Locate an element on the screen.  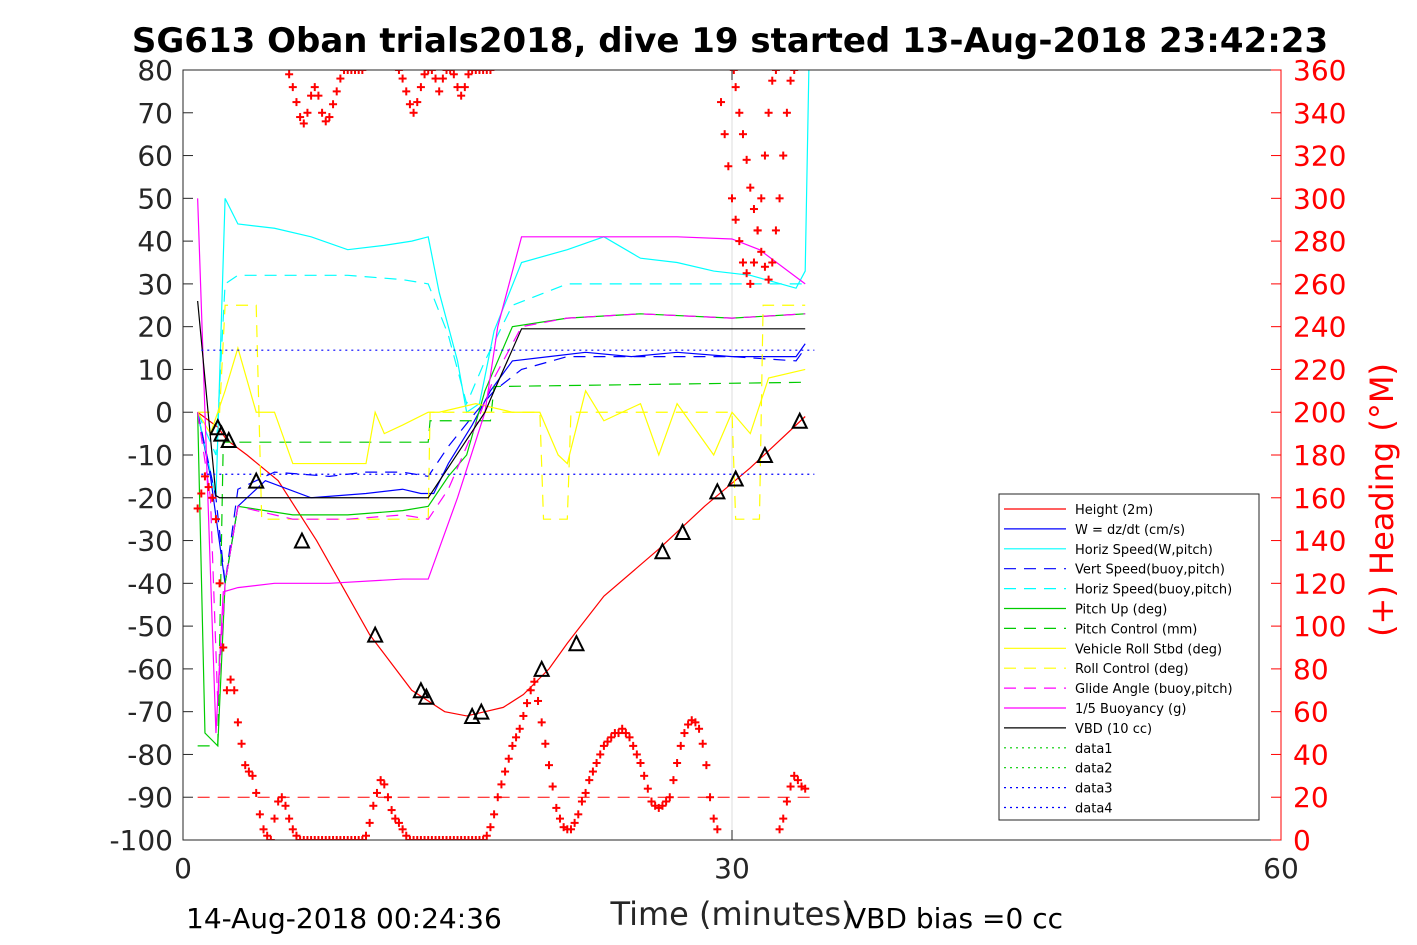
y-tick-label: -90 is located at coordinates (150, 797).